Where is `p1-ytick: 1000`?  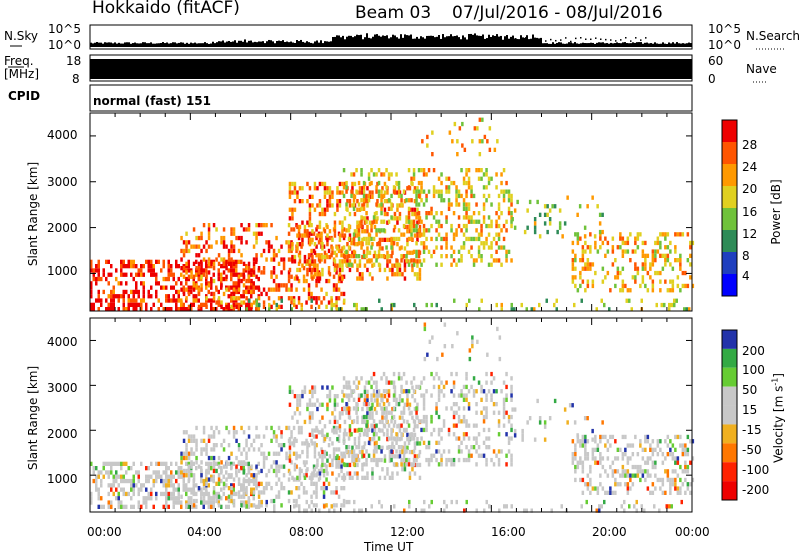 p1-ytick: 1000 is located at coordinates (62, 271).